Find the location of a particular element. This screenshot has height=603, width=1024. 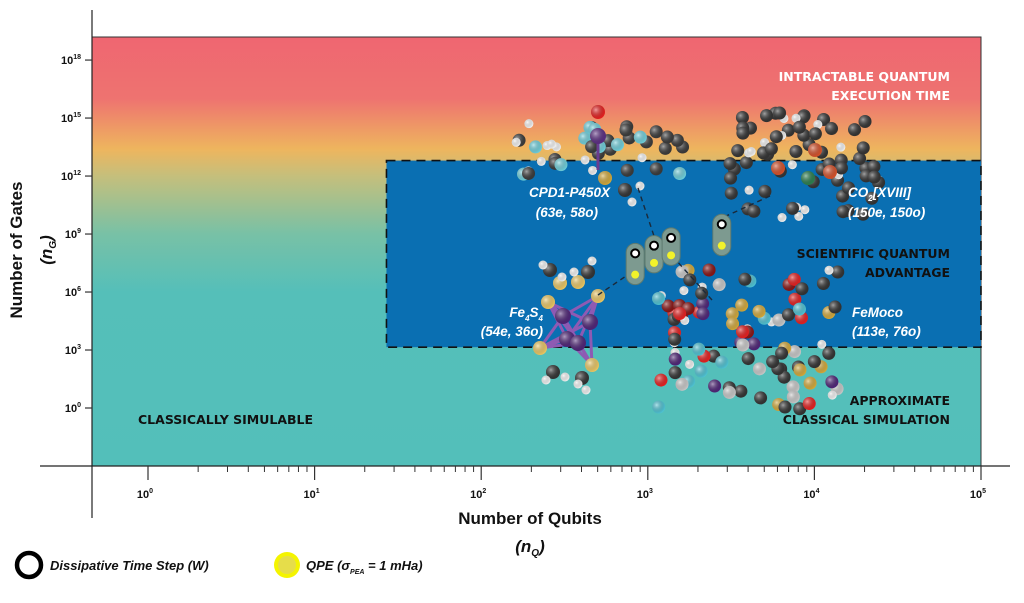

y-axis-title: Number of Gates is located at coordinates (16, 250).